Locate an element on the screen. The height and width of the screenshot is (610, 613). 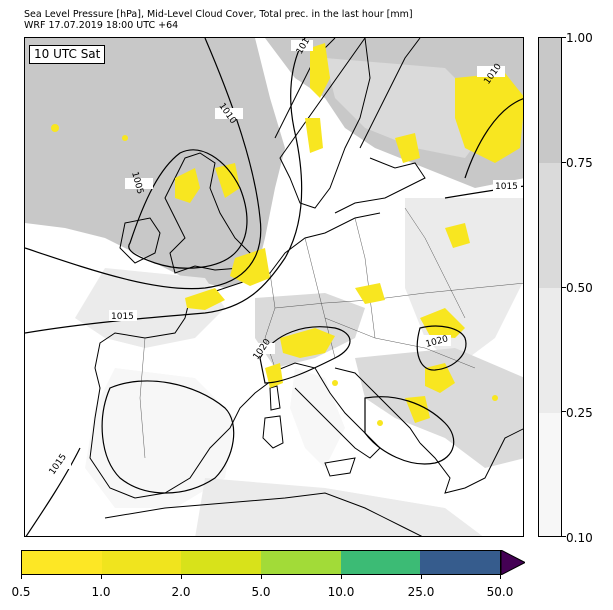
valid-time-label: 10 UTC Sat is located at coordinates (67, 54).